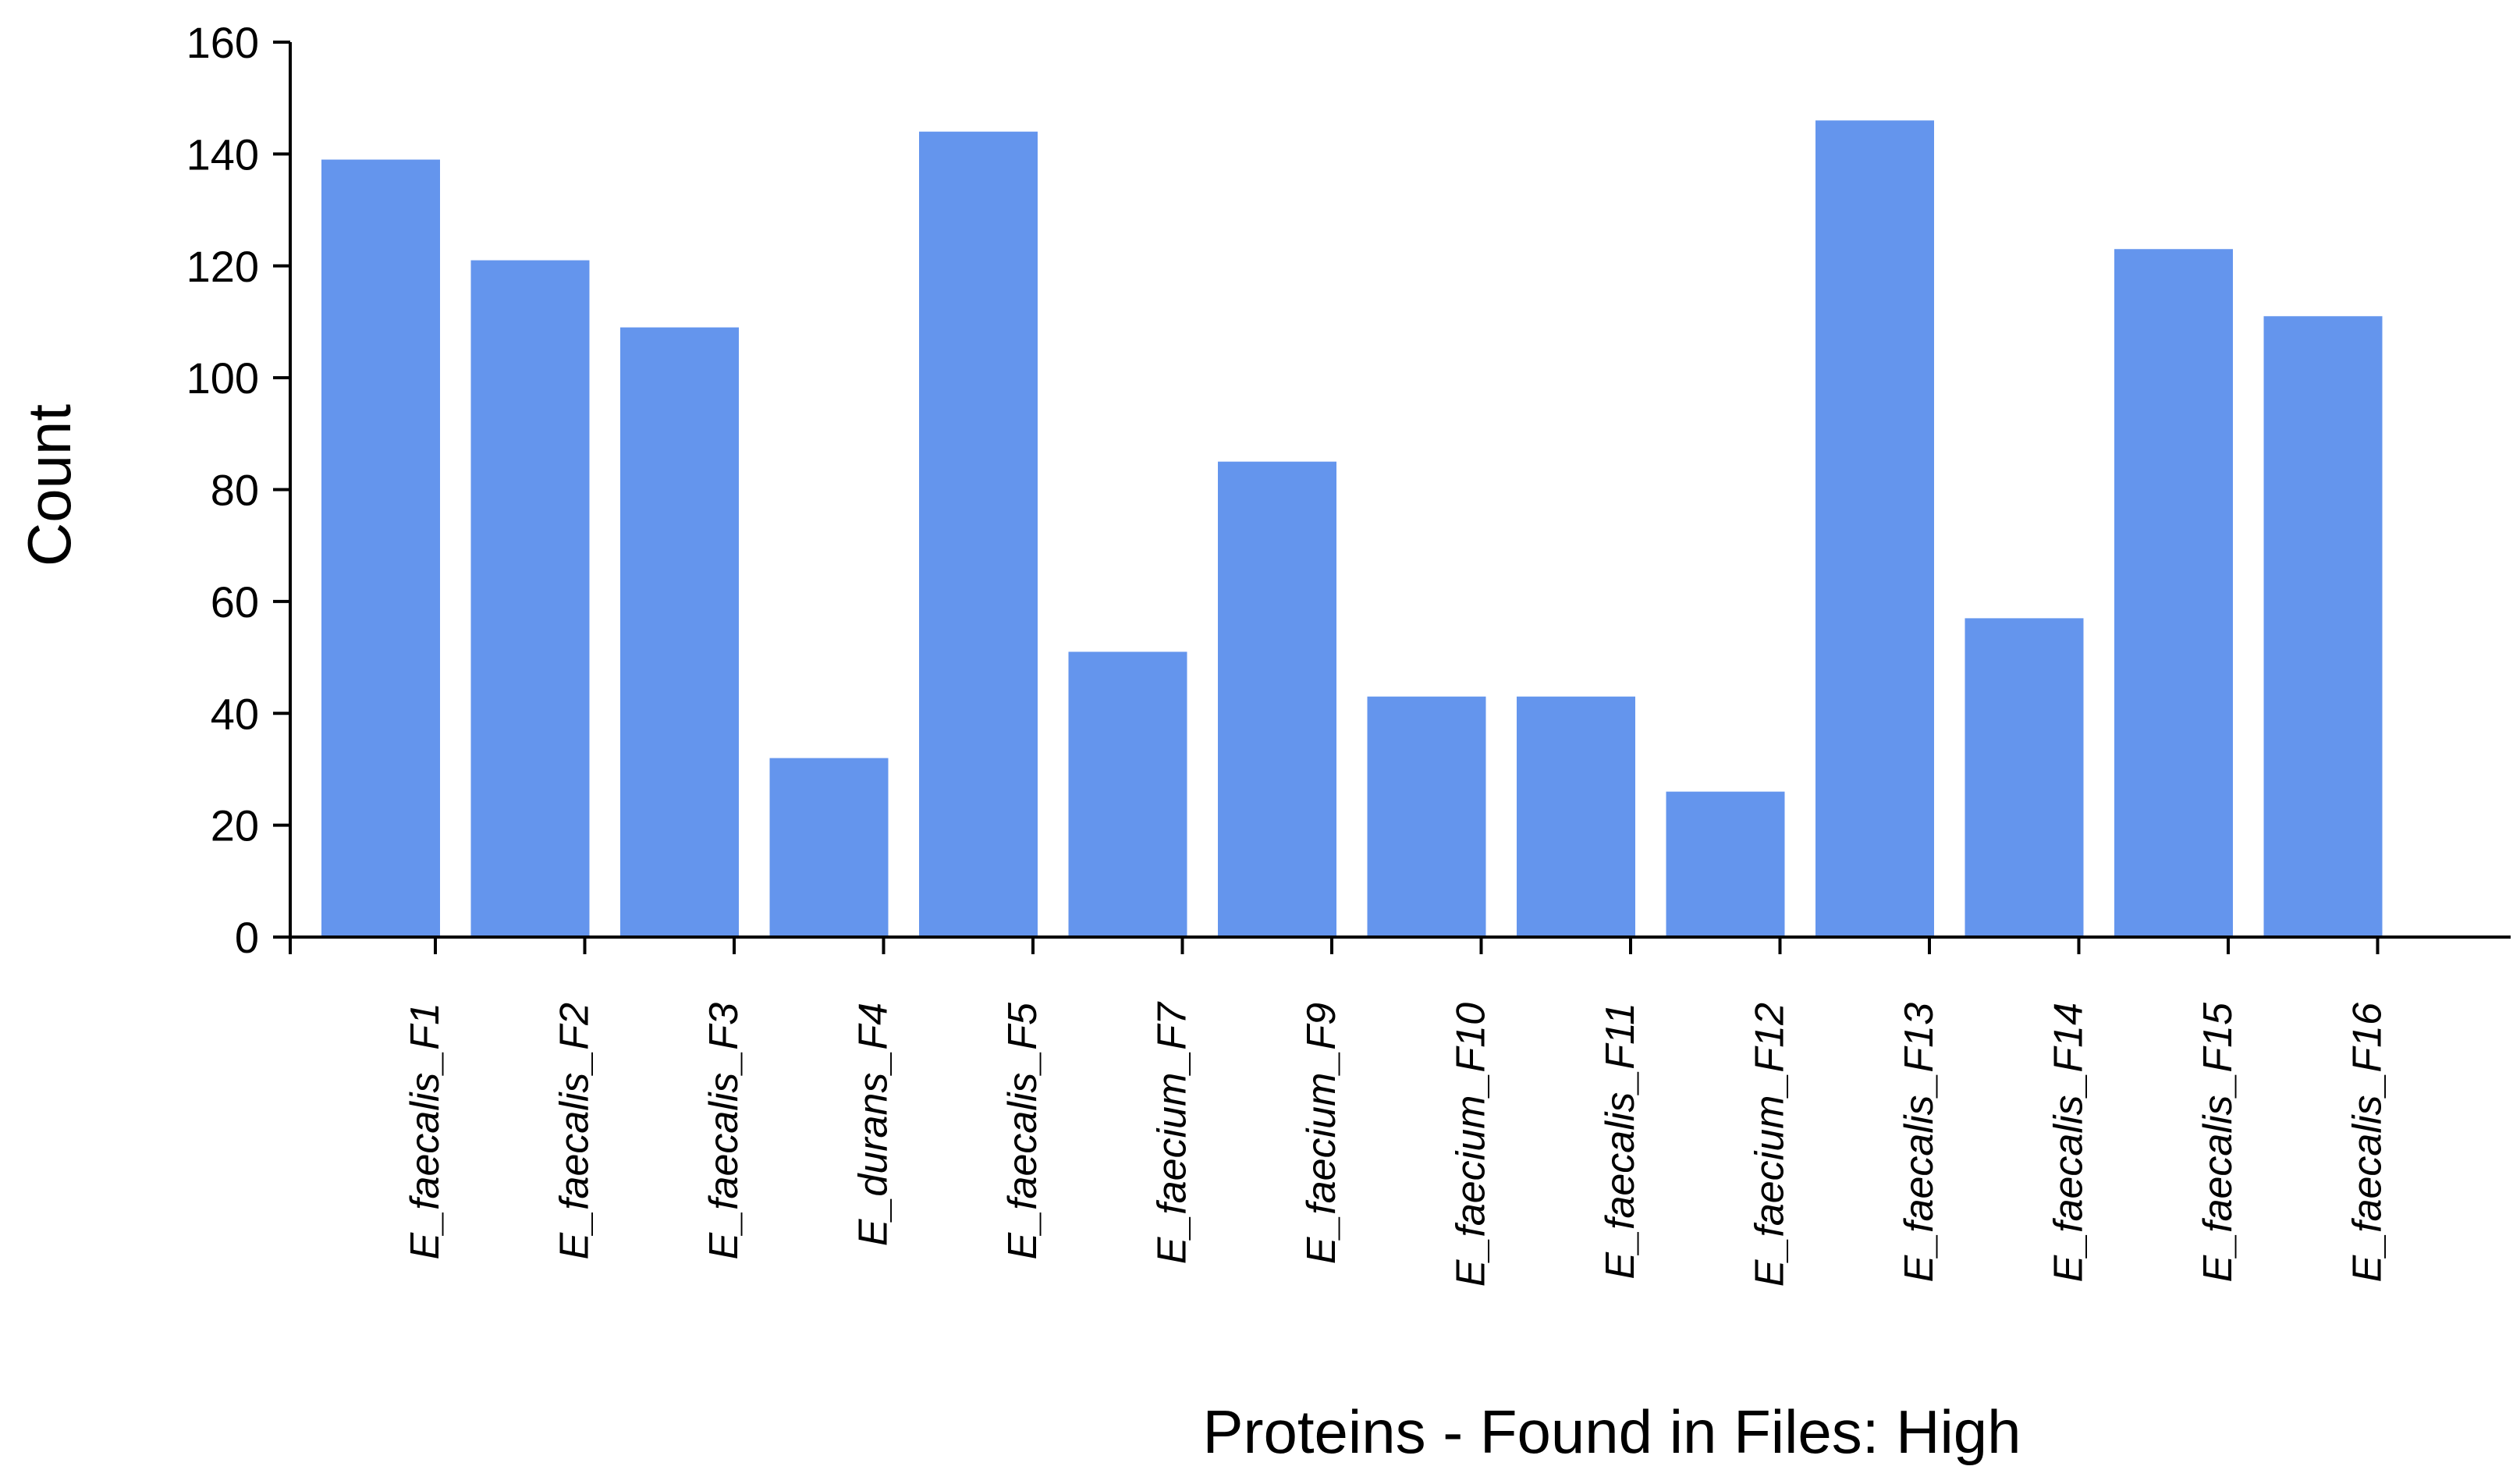 This screenshot has width=2520, height=1484. Describe the element at coordinates (1621, 1141) in the screenshot. I see `x-tick-label: E_faecalis_F11` at that location.